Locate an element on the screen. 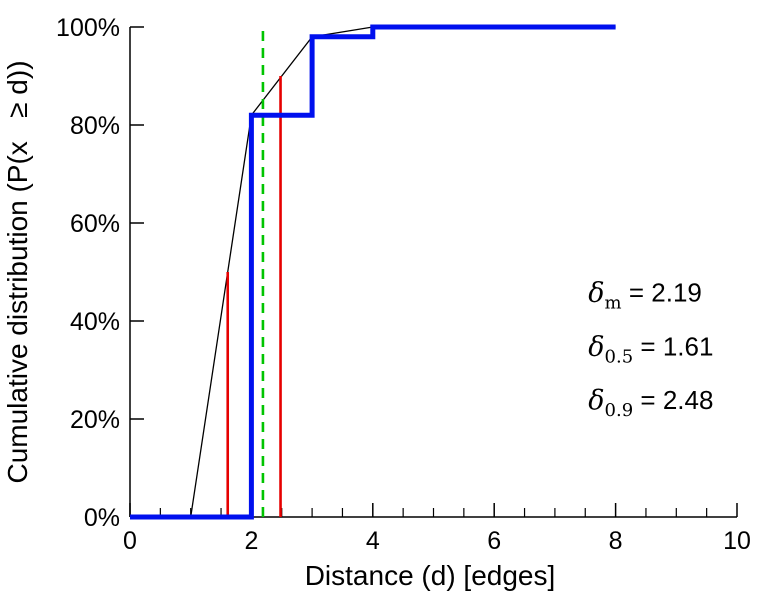 The image size is (759, 600). y-axis-title: Cumulative distribution (P(x ≥ d)) is located at coordinates (17, 271).